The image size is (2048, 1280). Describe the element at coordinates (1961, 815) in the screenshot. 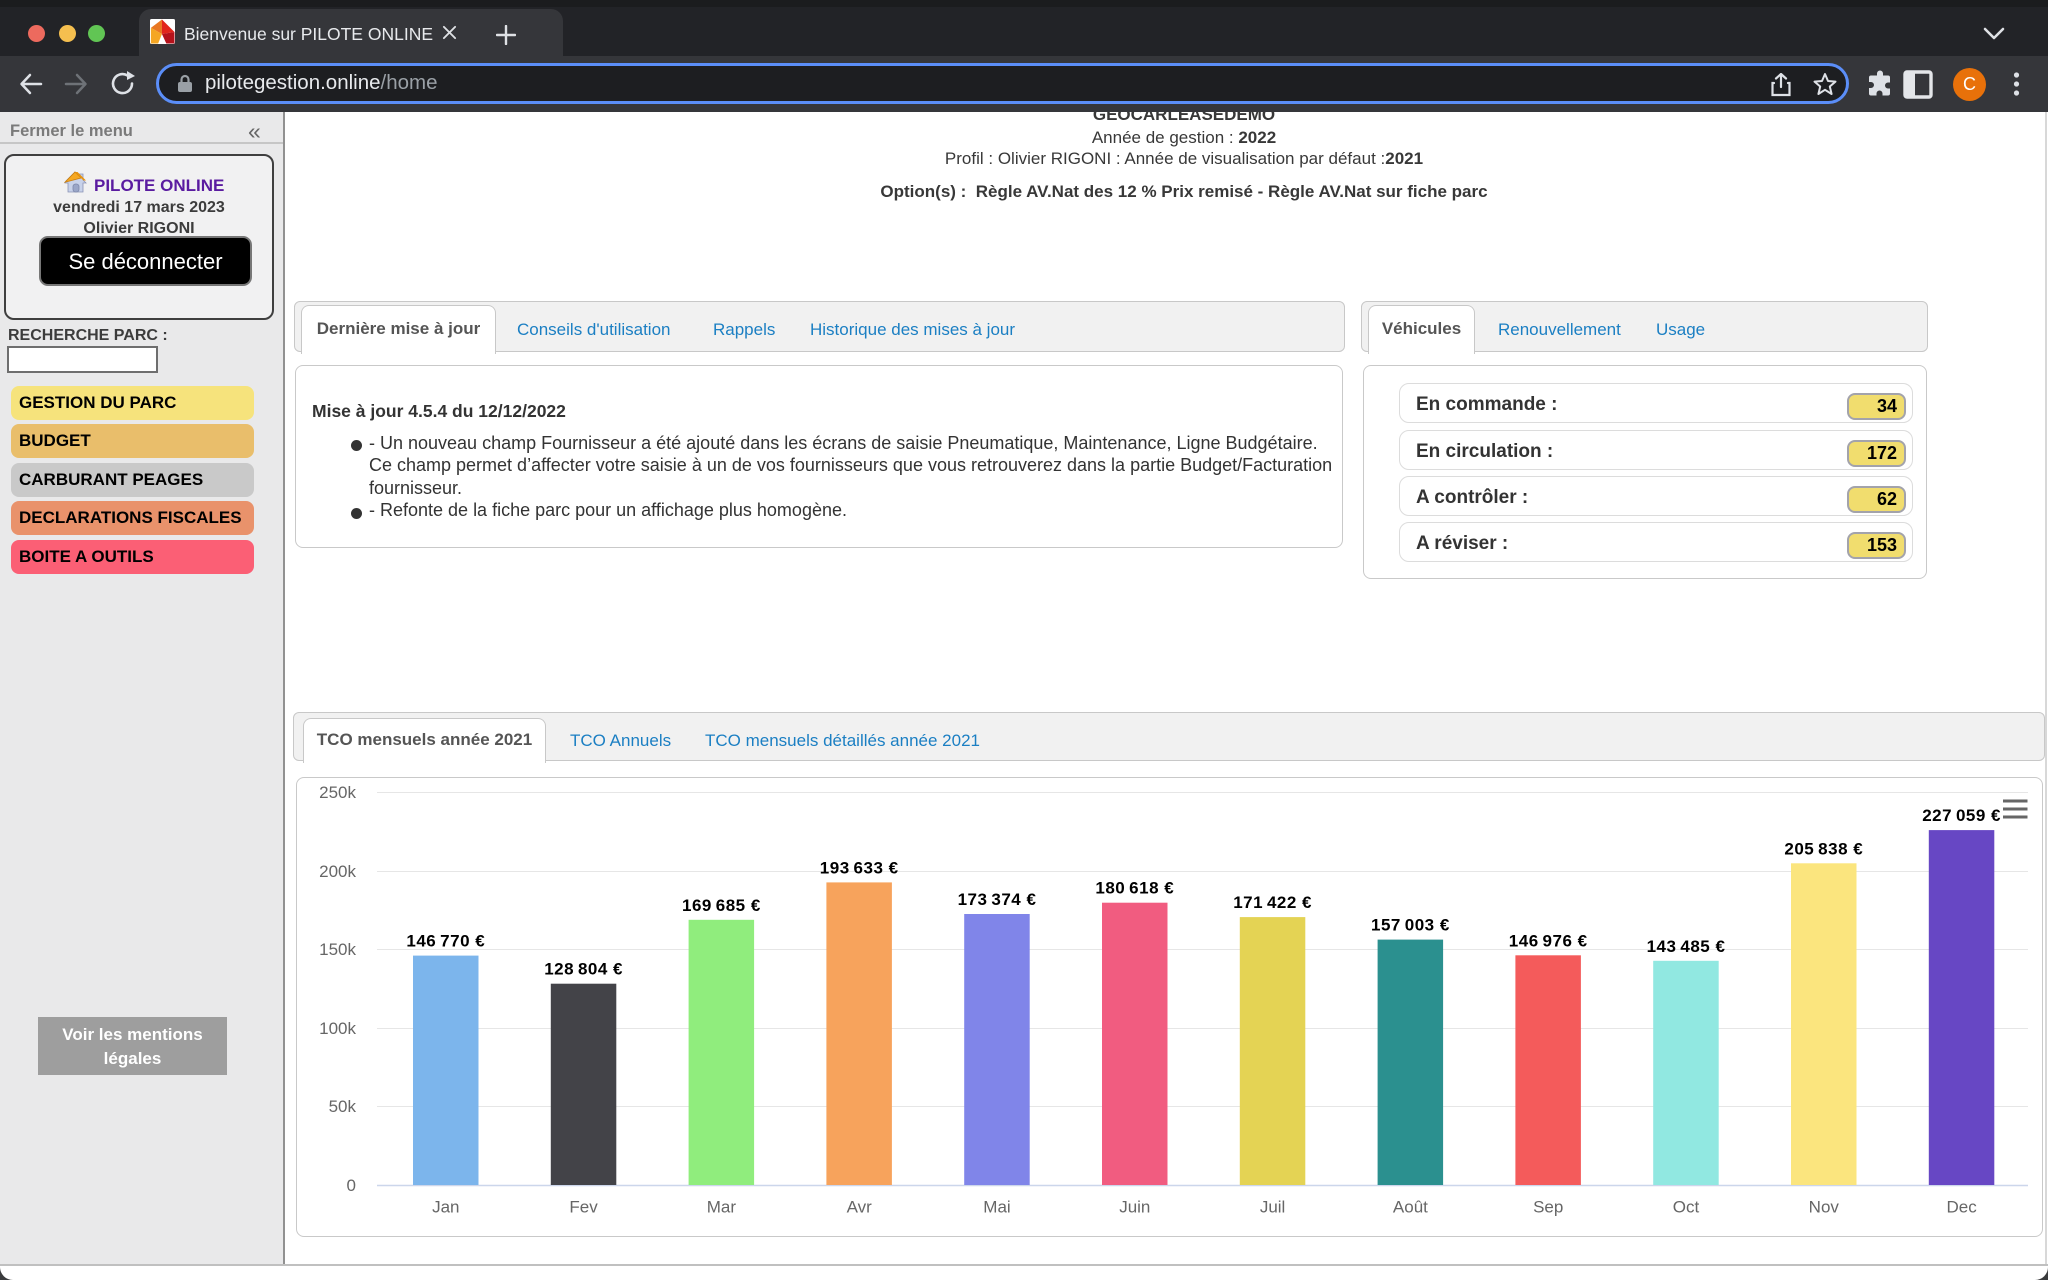

I see `svg-text: 227 059 €` at that location.